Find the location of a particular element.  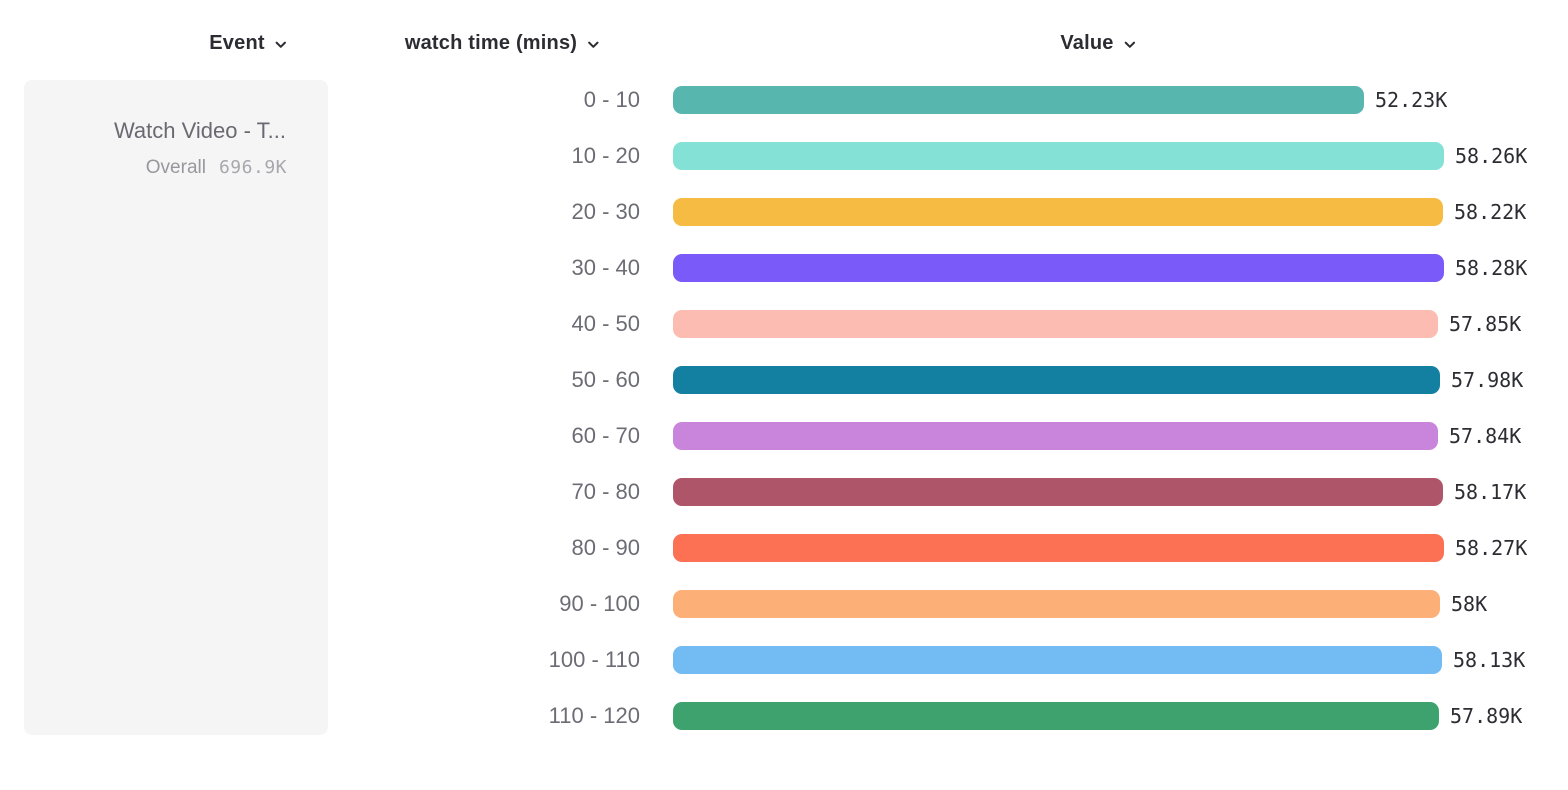

chart-row: 50 - 60 57.98K is located at coordinates (784, 380).